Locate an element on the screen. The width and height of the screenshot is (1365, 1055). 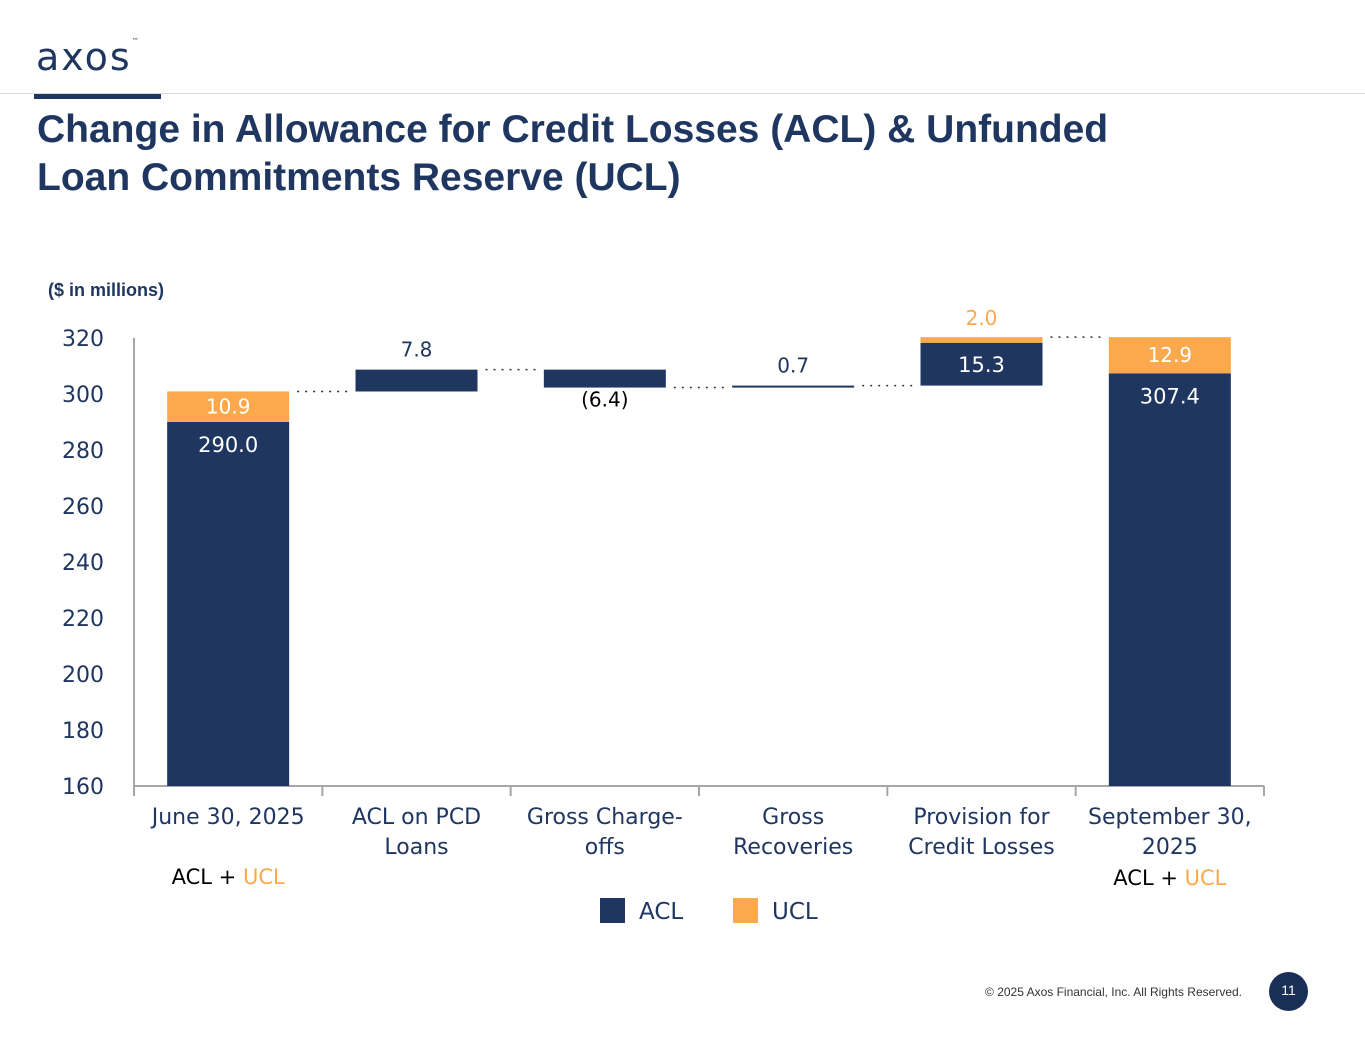
y-tick-label: 200 is located at coordinates (83, 675).